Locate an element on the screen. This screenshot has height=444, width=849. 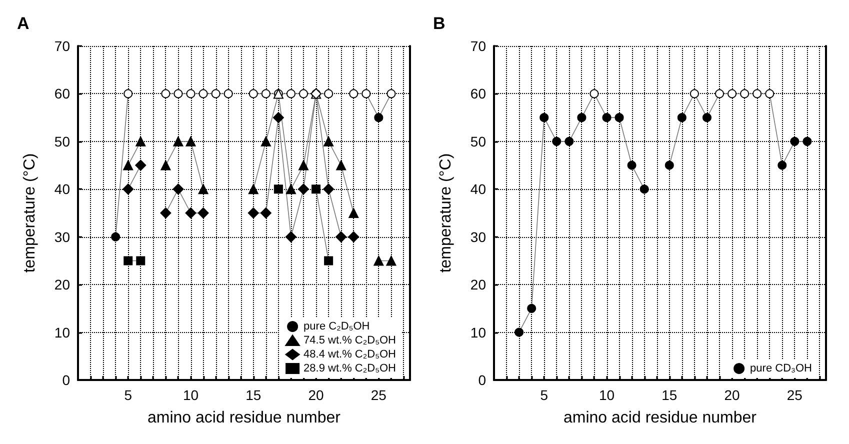
legend-label: 74.5 wt.% C₂D₅OH is located at coordinates (350, 340).